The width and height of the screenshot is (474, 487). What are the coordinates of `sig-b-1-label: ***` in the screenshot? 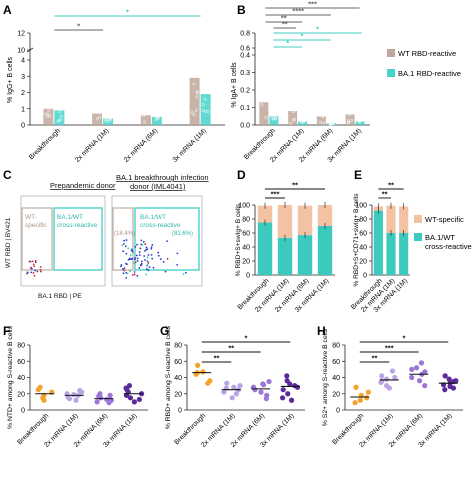 It's located at (312, 4).